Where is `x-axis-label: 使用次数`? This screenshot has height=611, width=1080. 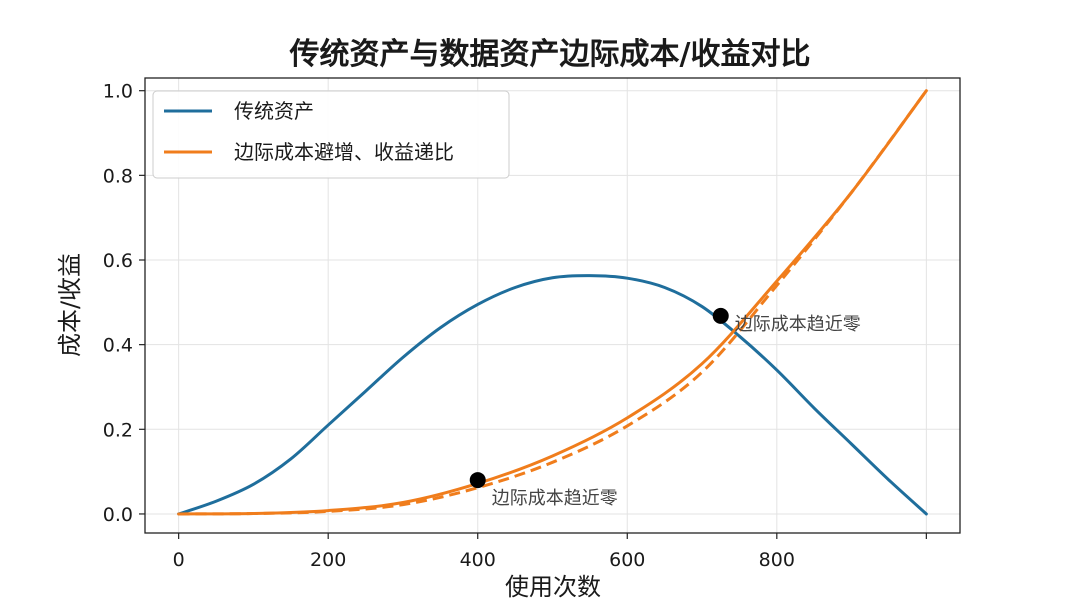 x-axis-label: 使用次数 is located at coordinates (553, 587).